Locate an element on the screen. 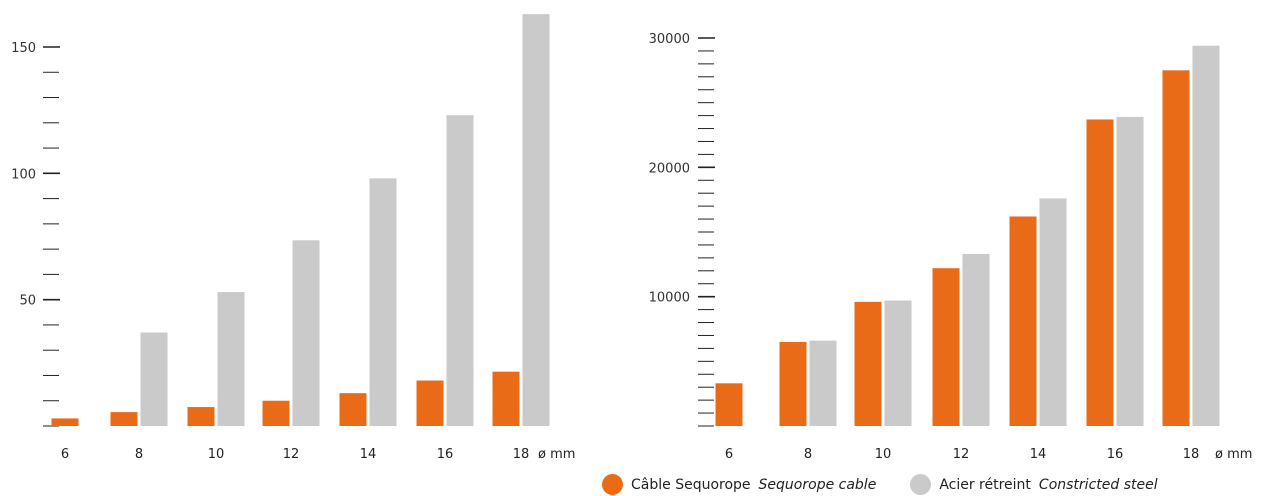  left-ytick-label-150: 150 is located at coordinates (23, 48).